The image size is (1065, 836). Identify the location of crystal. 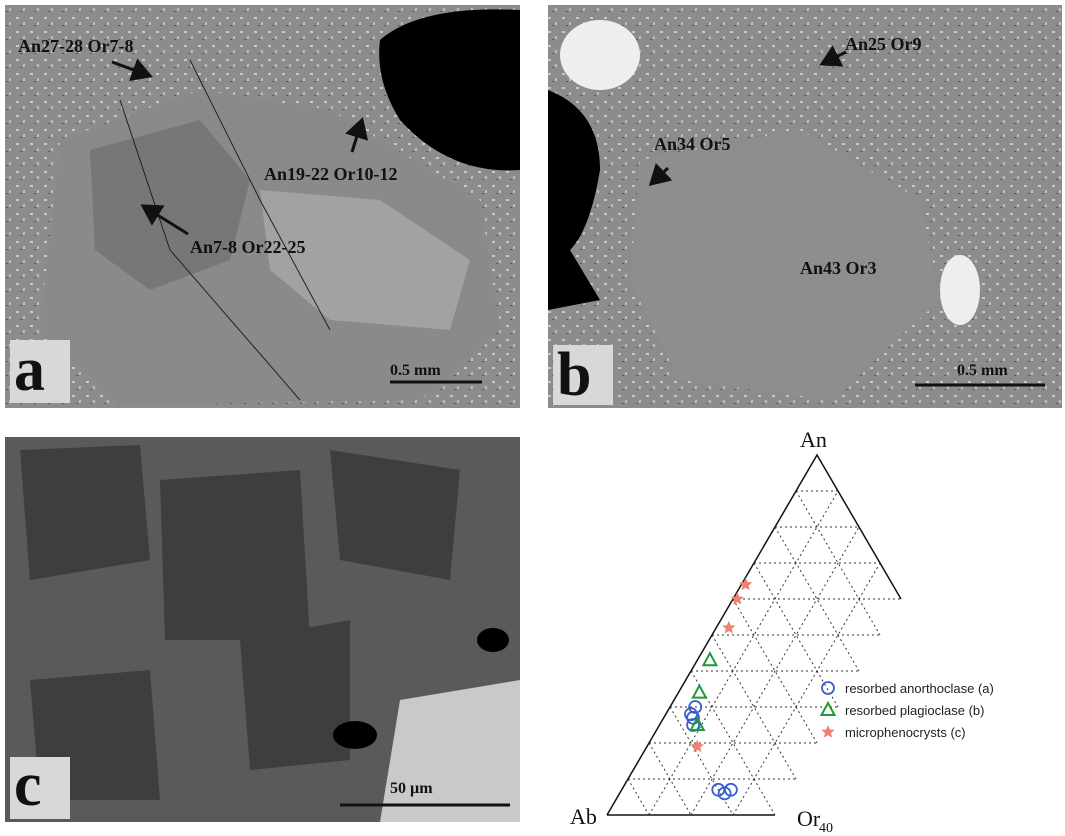
(785, 265).